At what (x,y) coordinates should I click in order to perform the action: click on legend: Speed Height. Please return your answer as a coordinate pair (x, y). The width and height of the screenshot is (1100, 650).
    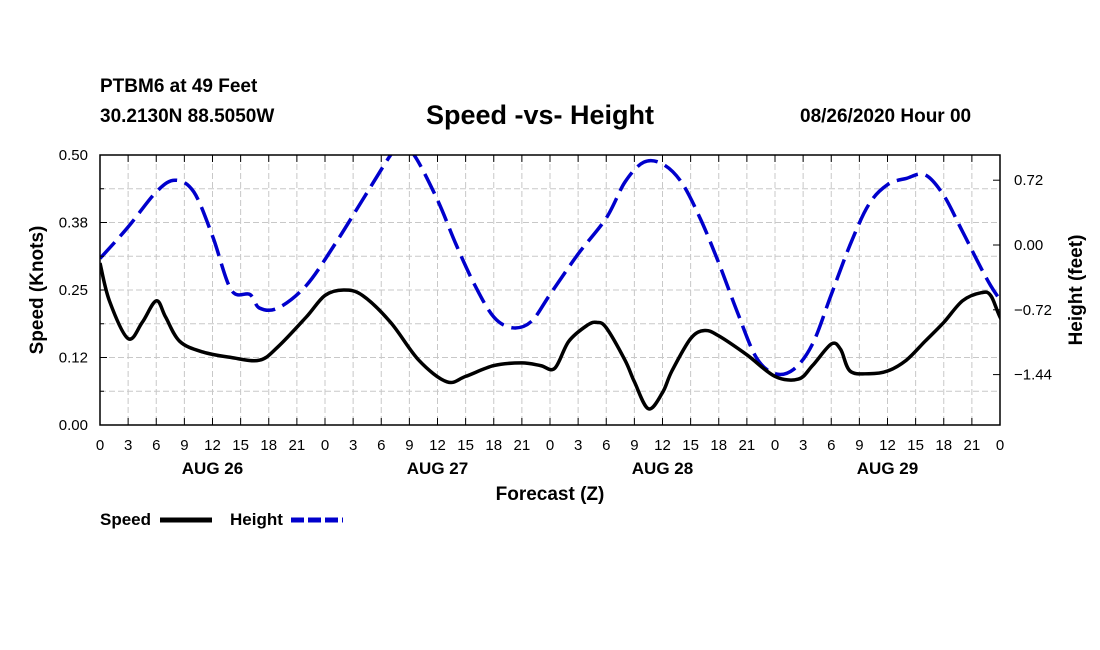
    Looking at the image, I should click on (221, 519).